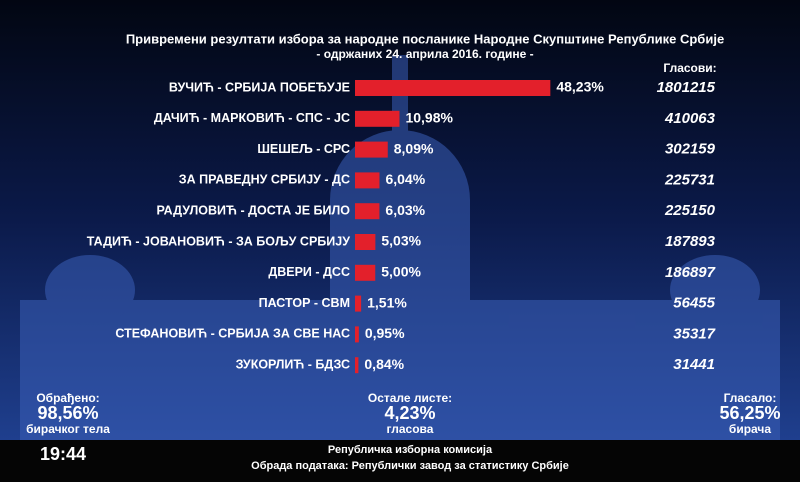 The width and height of the screenshot is (800, 482). What do you see at coordinates (690, 149) in the screenshot?
I see `votes-value: 302159` at bounding box center [690, 149].